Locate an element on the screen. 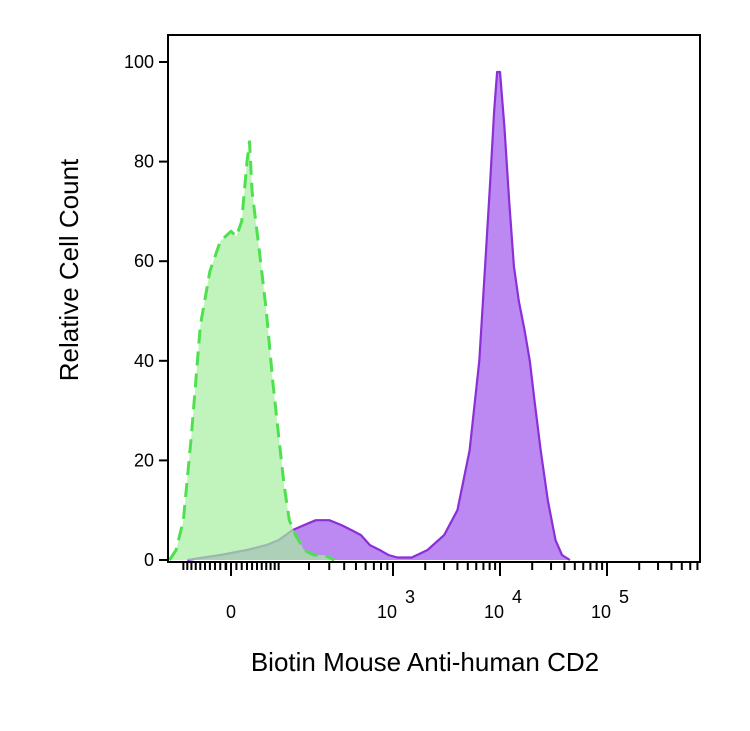 The image size is (750, 731). y-tick-label: 80 is located at coordinates (144, 162).